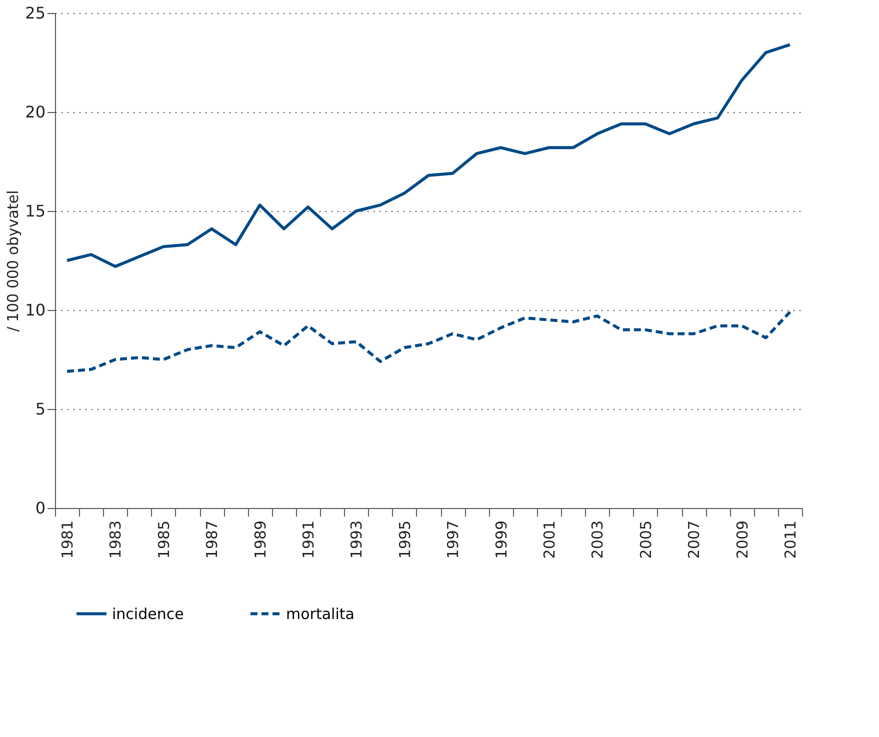 This screenshot has width=879, height=737. Describe the element at coordinates (320, 613) in the screenshot. I see `legend-label: mortalita` at that location.